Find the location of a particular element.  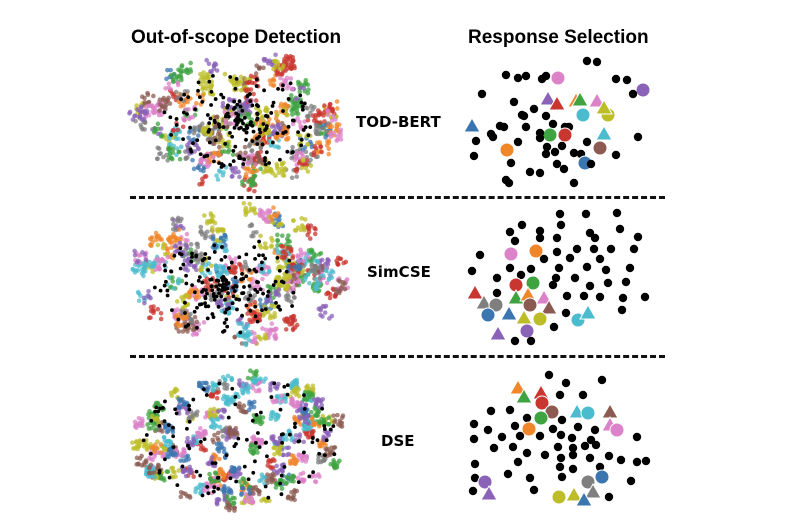

row-label-todbert: TOD-BERT is located at coordinates (398, 122).